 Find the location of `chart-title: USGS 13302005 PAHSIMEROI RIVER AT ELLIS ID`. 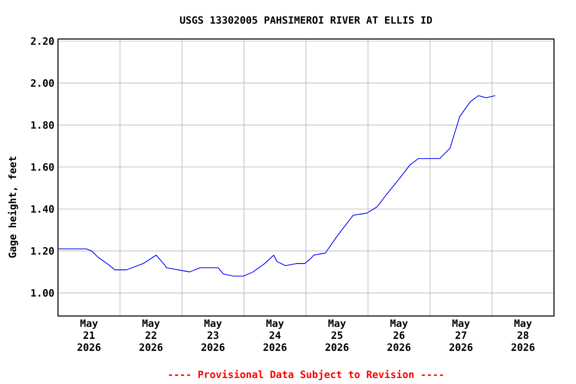

chart-title: USGS 13302005 PAHSIMEROI RIVER AT ELLIS ID is located at coordinates (306, 20).